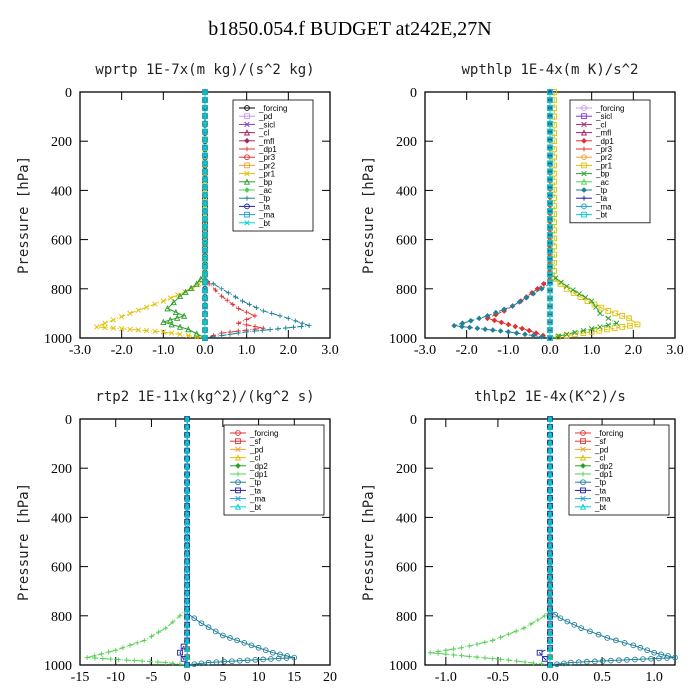 Image resolution: width=700 pixels, height=700 pixels. Describe the element at coordinates (549, 70) in the screenshot. I see `chart-title: wpthlp 1E-4x(m K)/s^2` at that location.